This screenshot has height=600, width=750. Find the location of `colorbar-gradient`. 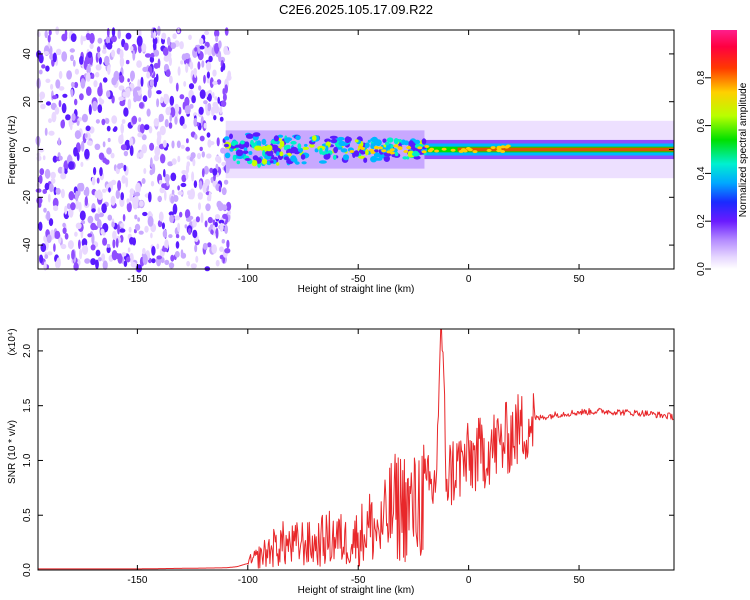

colorbar-gradient is located at coordinates (724, 149).